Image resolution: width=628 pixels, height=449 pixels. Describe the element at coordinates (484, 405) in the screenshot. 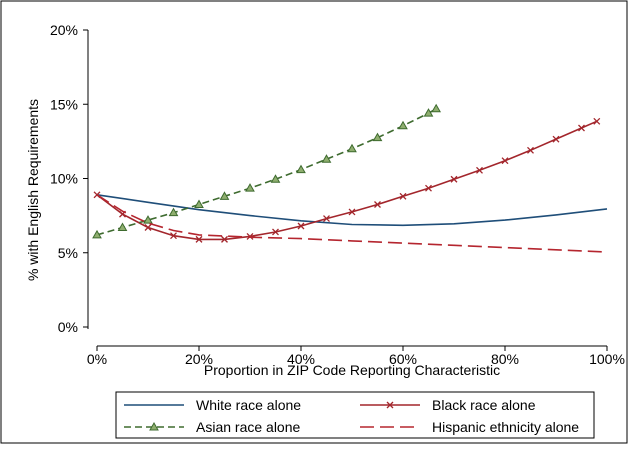

I see `legend-label: Black race alone` at that location.